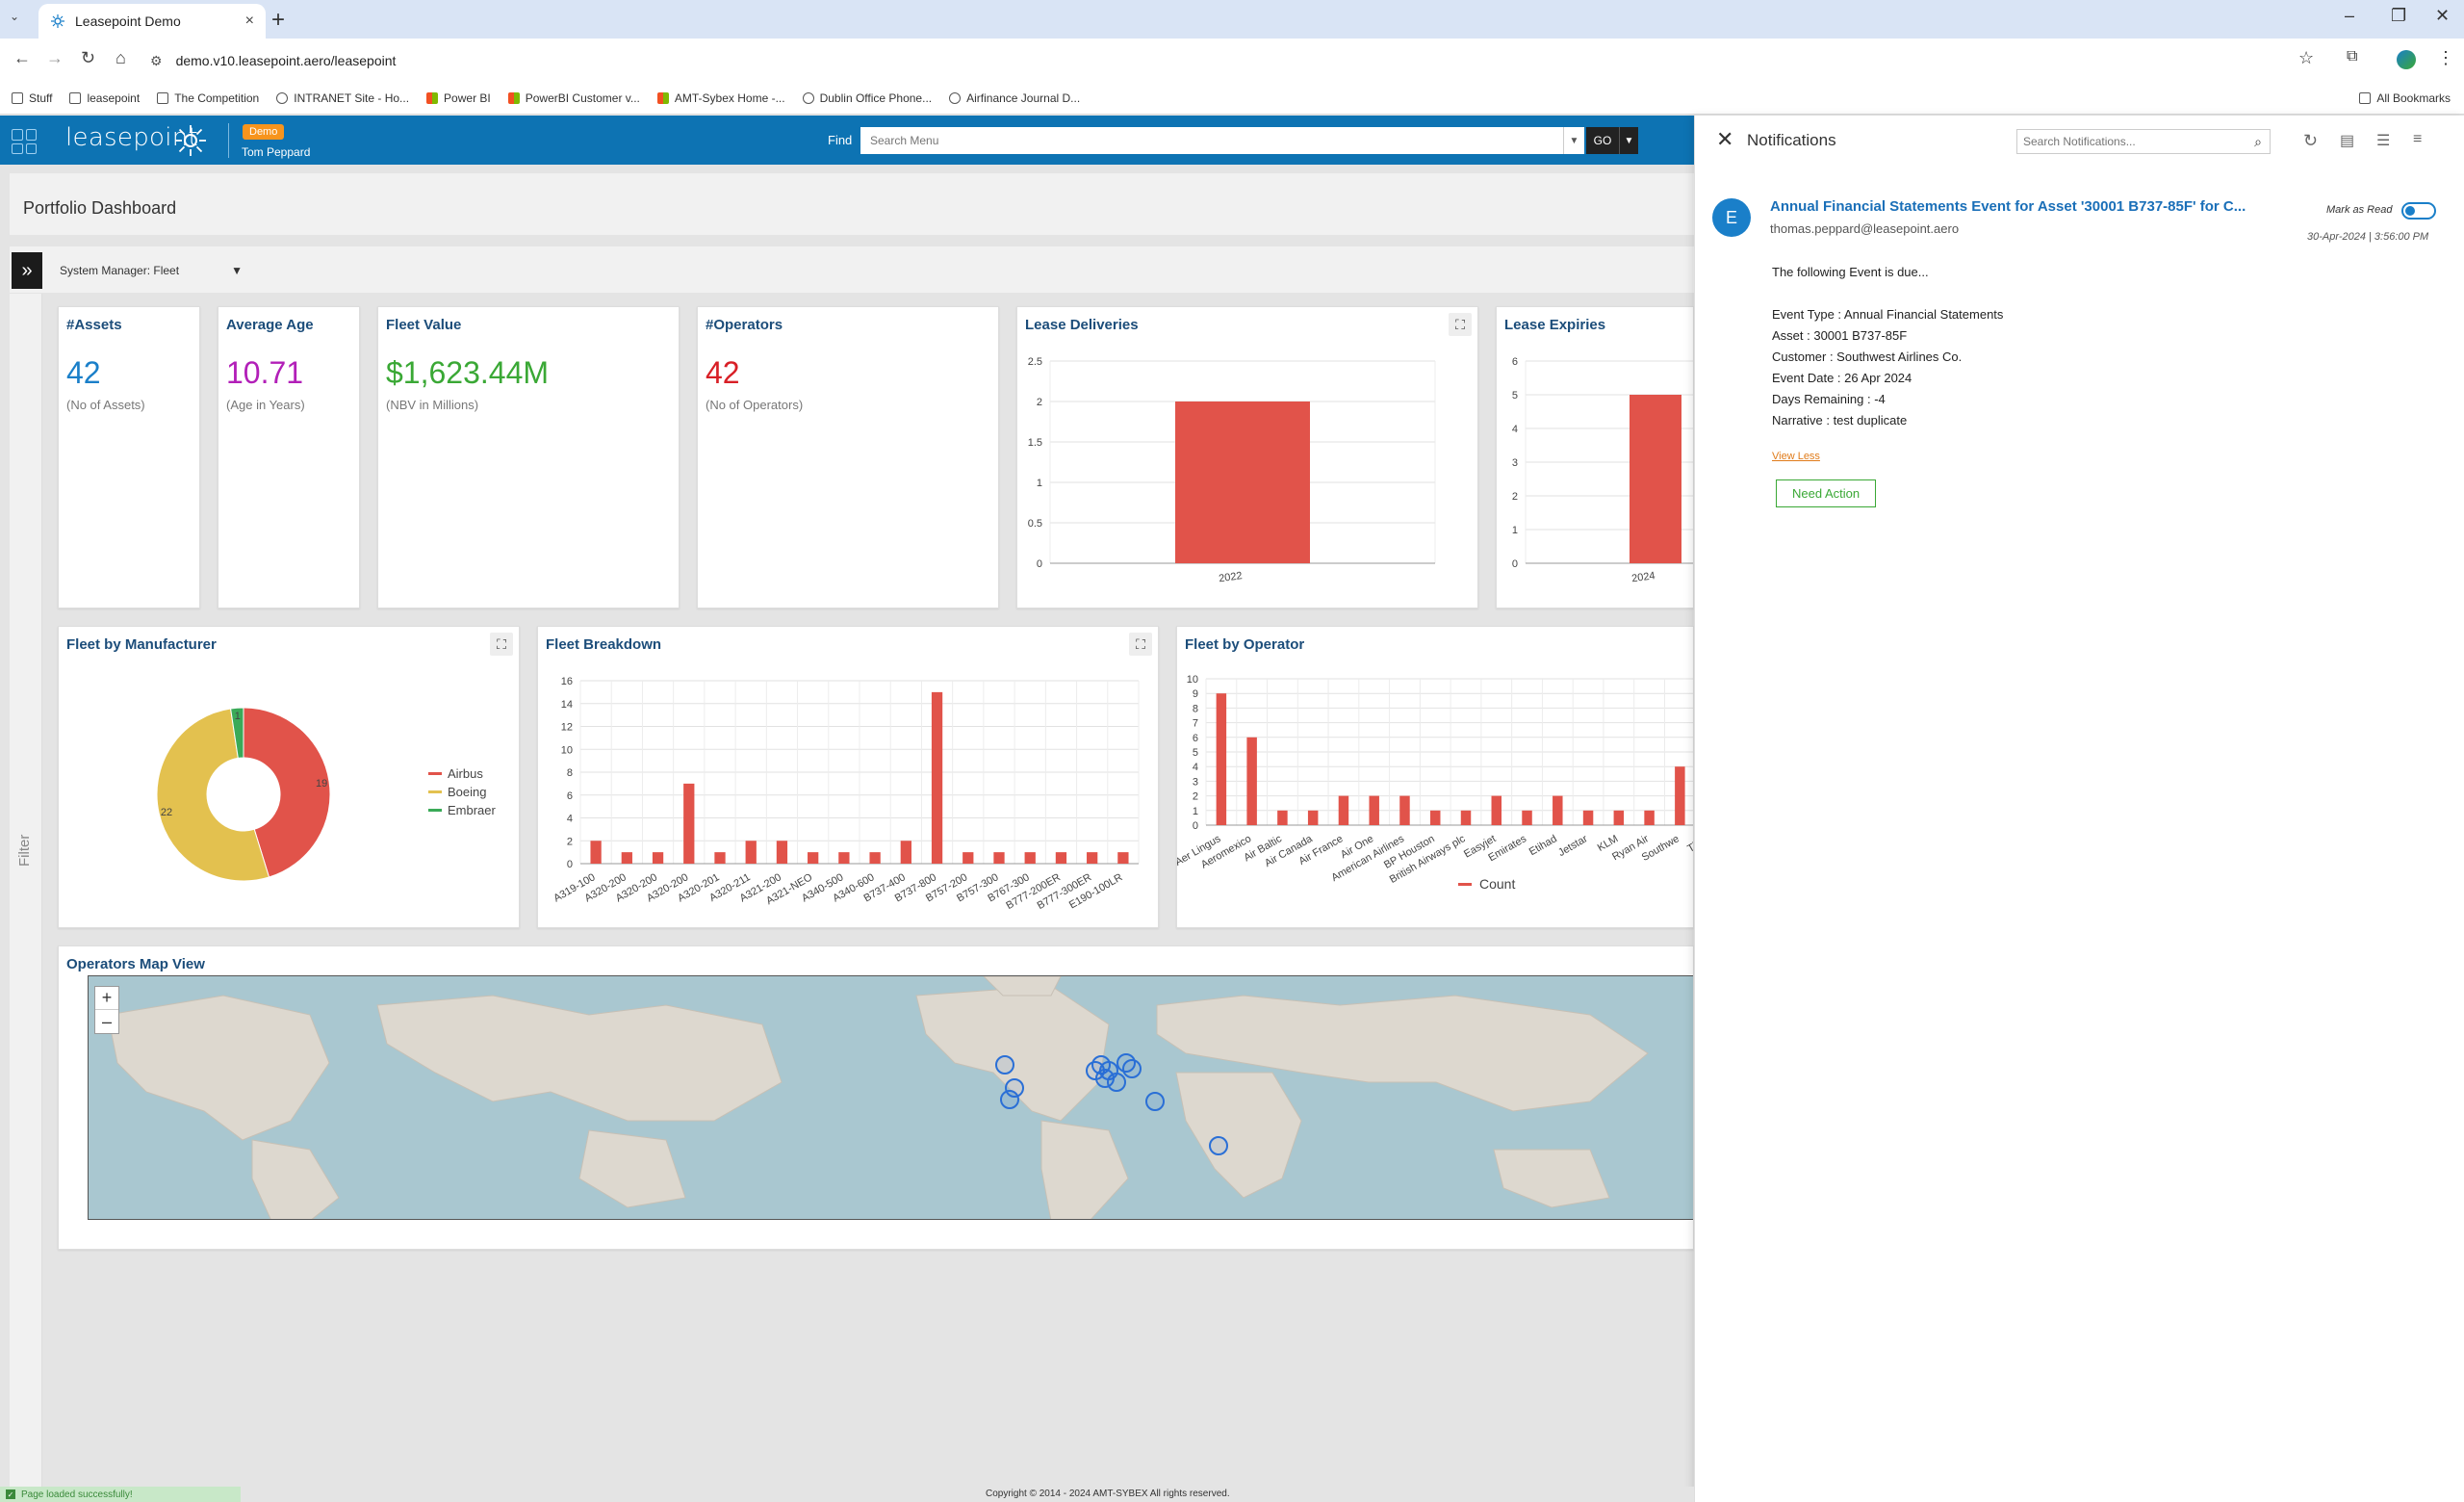  I want to click on tab-search-icon: ⌄, so click(15, 16).